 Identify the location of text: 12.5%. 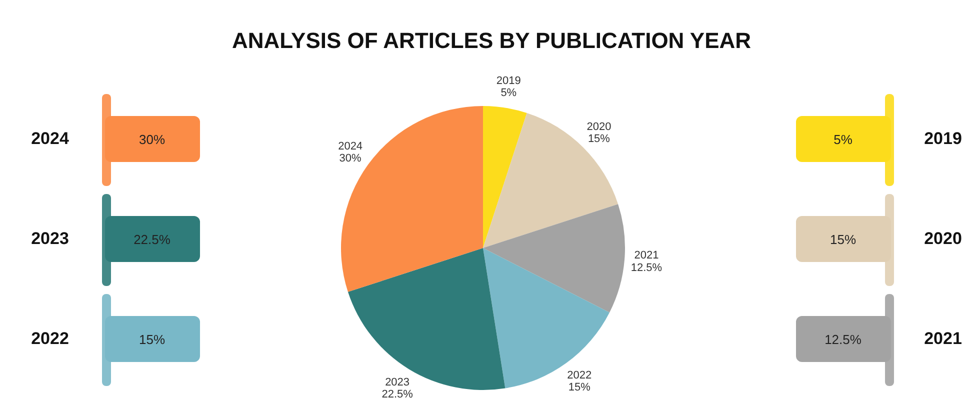
(843, 339).